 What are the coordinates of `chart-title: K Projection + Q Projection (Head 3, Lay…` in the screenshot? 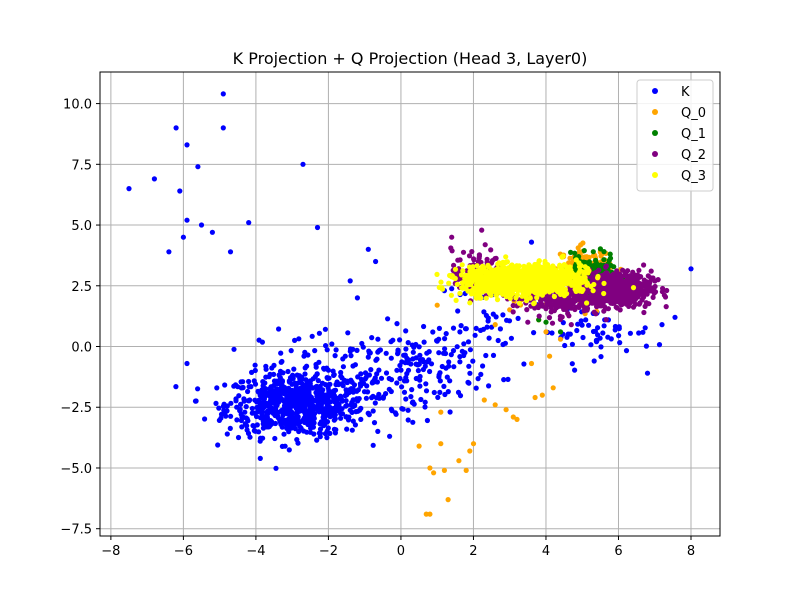 It's located at (410, 58).